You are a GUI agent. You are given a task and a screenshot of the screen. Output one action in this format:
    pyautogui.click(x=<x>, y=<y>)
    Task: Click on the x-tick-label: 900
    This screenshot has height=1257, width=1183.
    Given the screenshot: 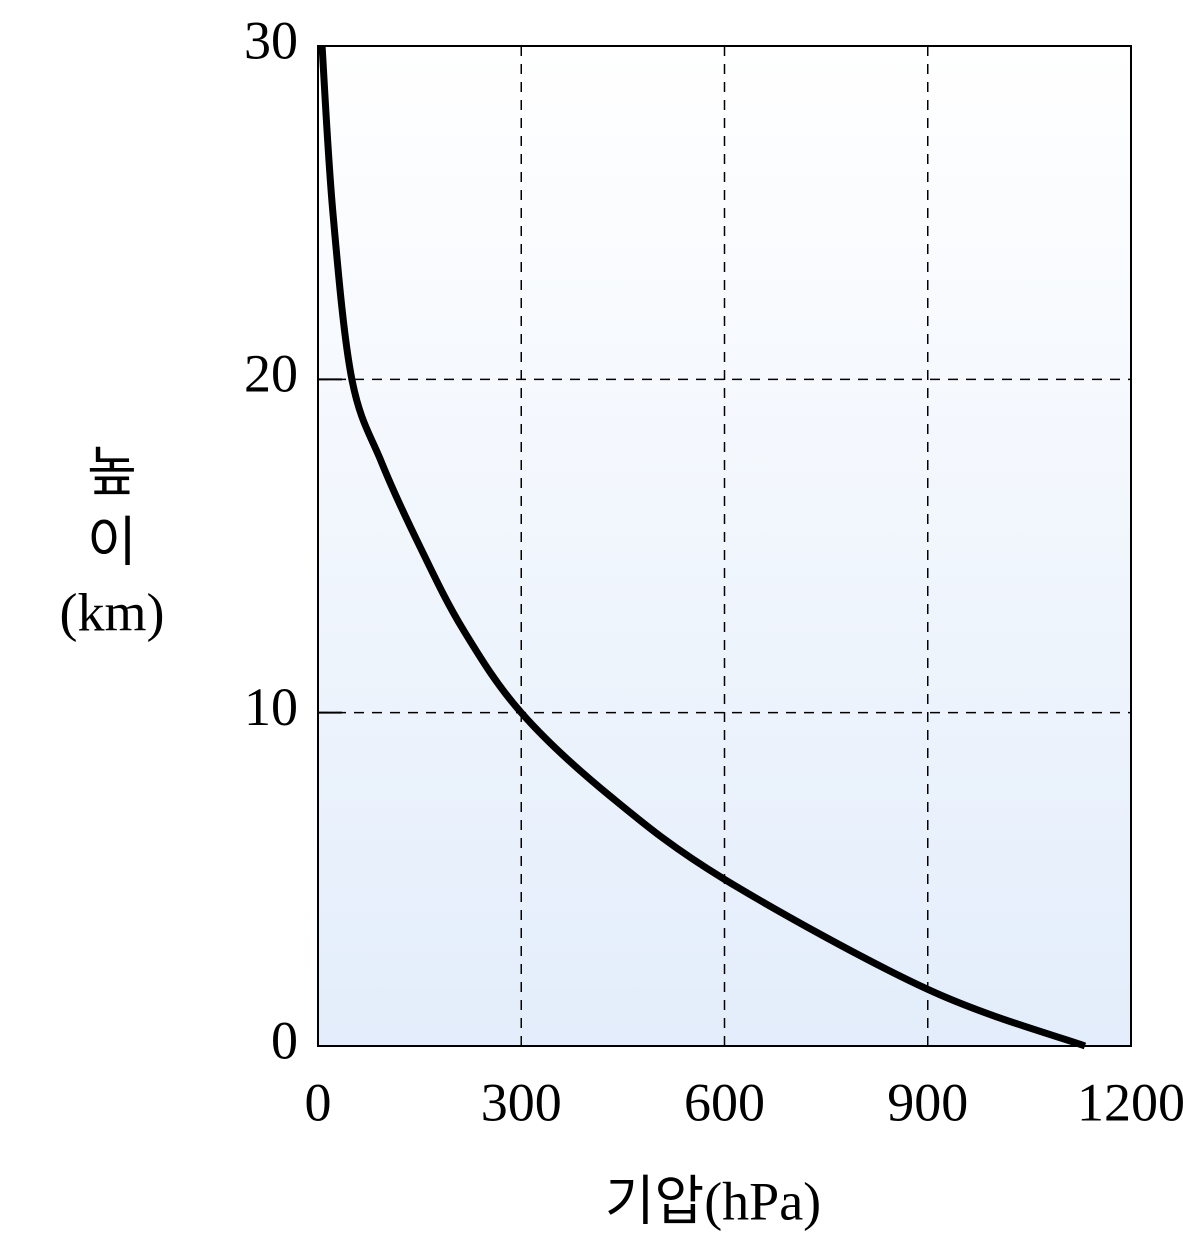 What is the action you would take?
    pyautogui.click(x=927, y=1102)
    